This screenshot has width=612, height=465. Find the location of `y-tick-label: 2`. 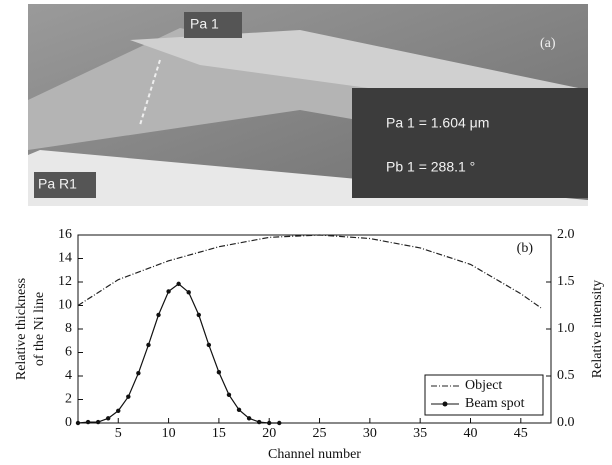

y-tick-label: 2 is located at coordinates (68, 399).